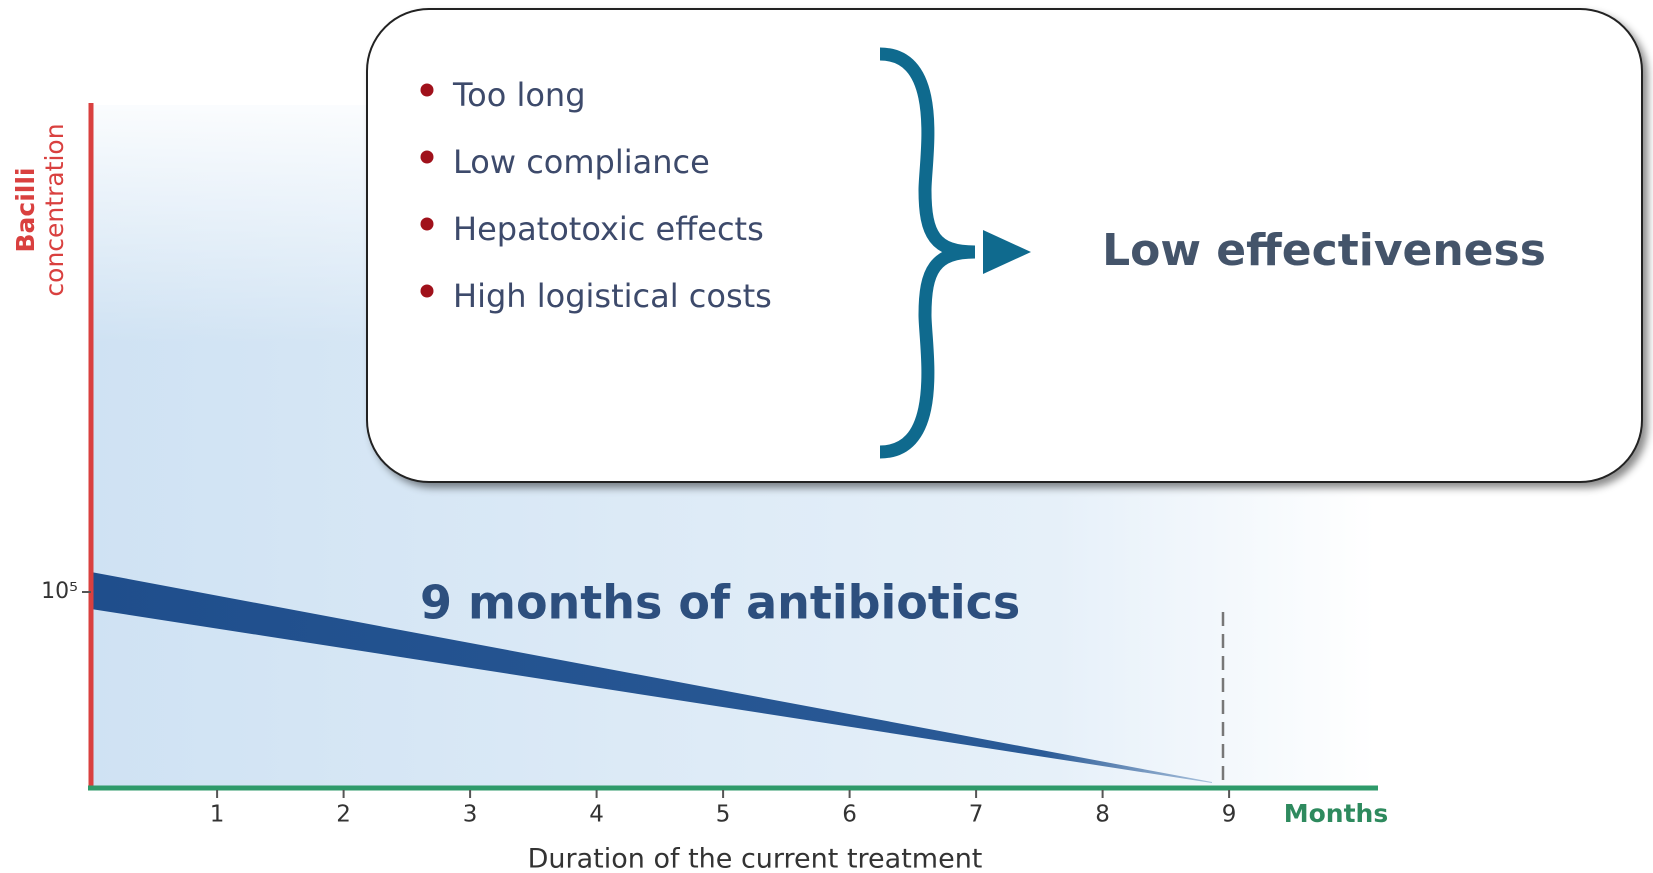 This screenshot has height=873, width=1653. I want to click on x-tick-label: 8, so click(1102, 815).